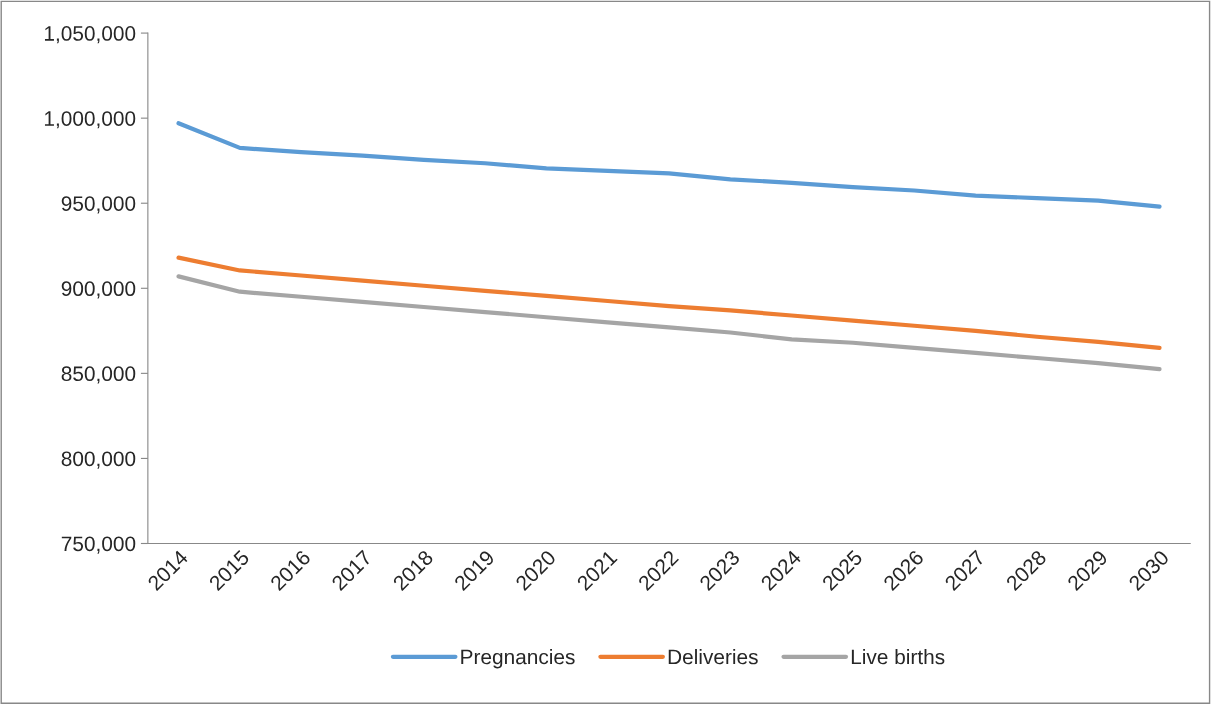 The image size is (1212, 704). What do you see at coordinates (98, 545) in the screenshot?
I see `y-tick-label: 750,000` at bounding box center [98, 545].